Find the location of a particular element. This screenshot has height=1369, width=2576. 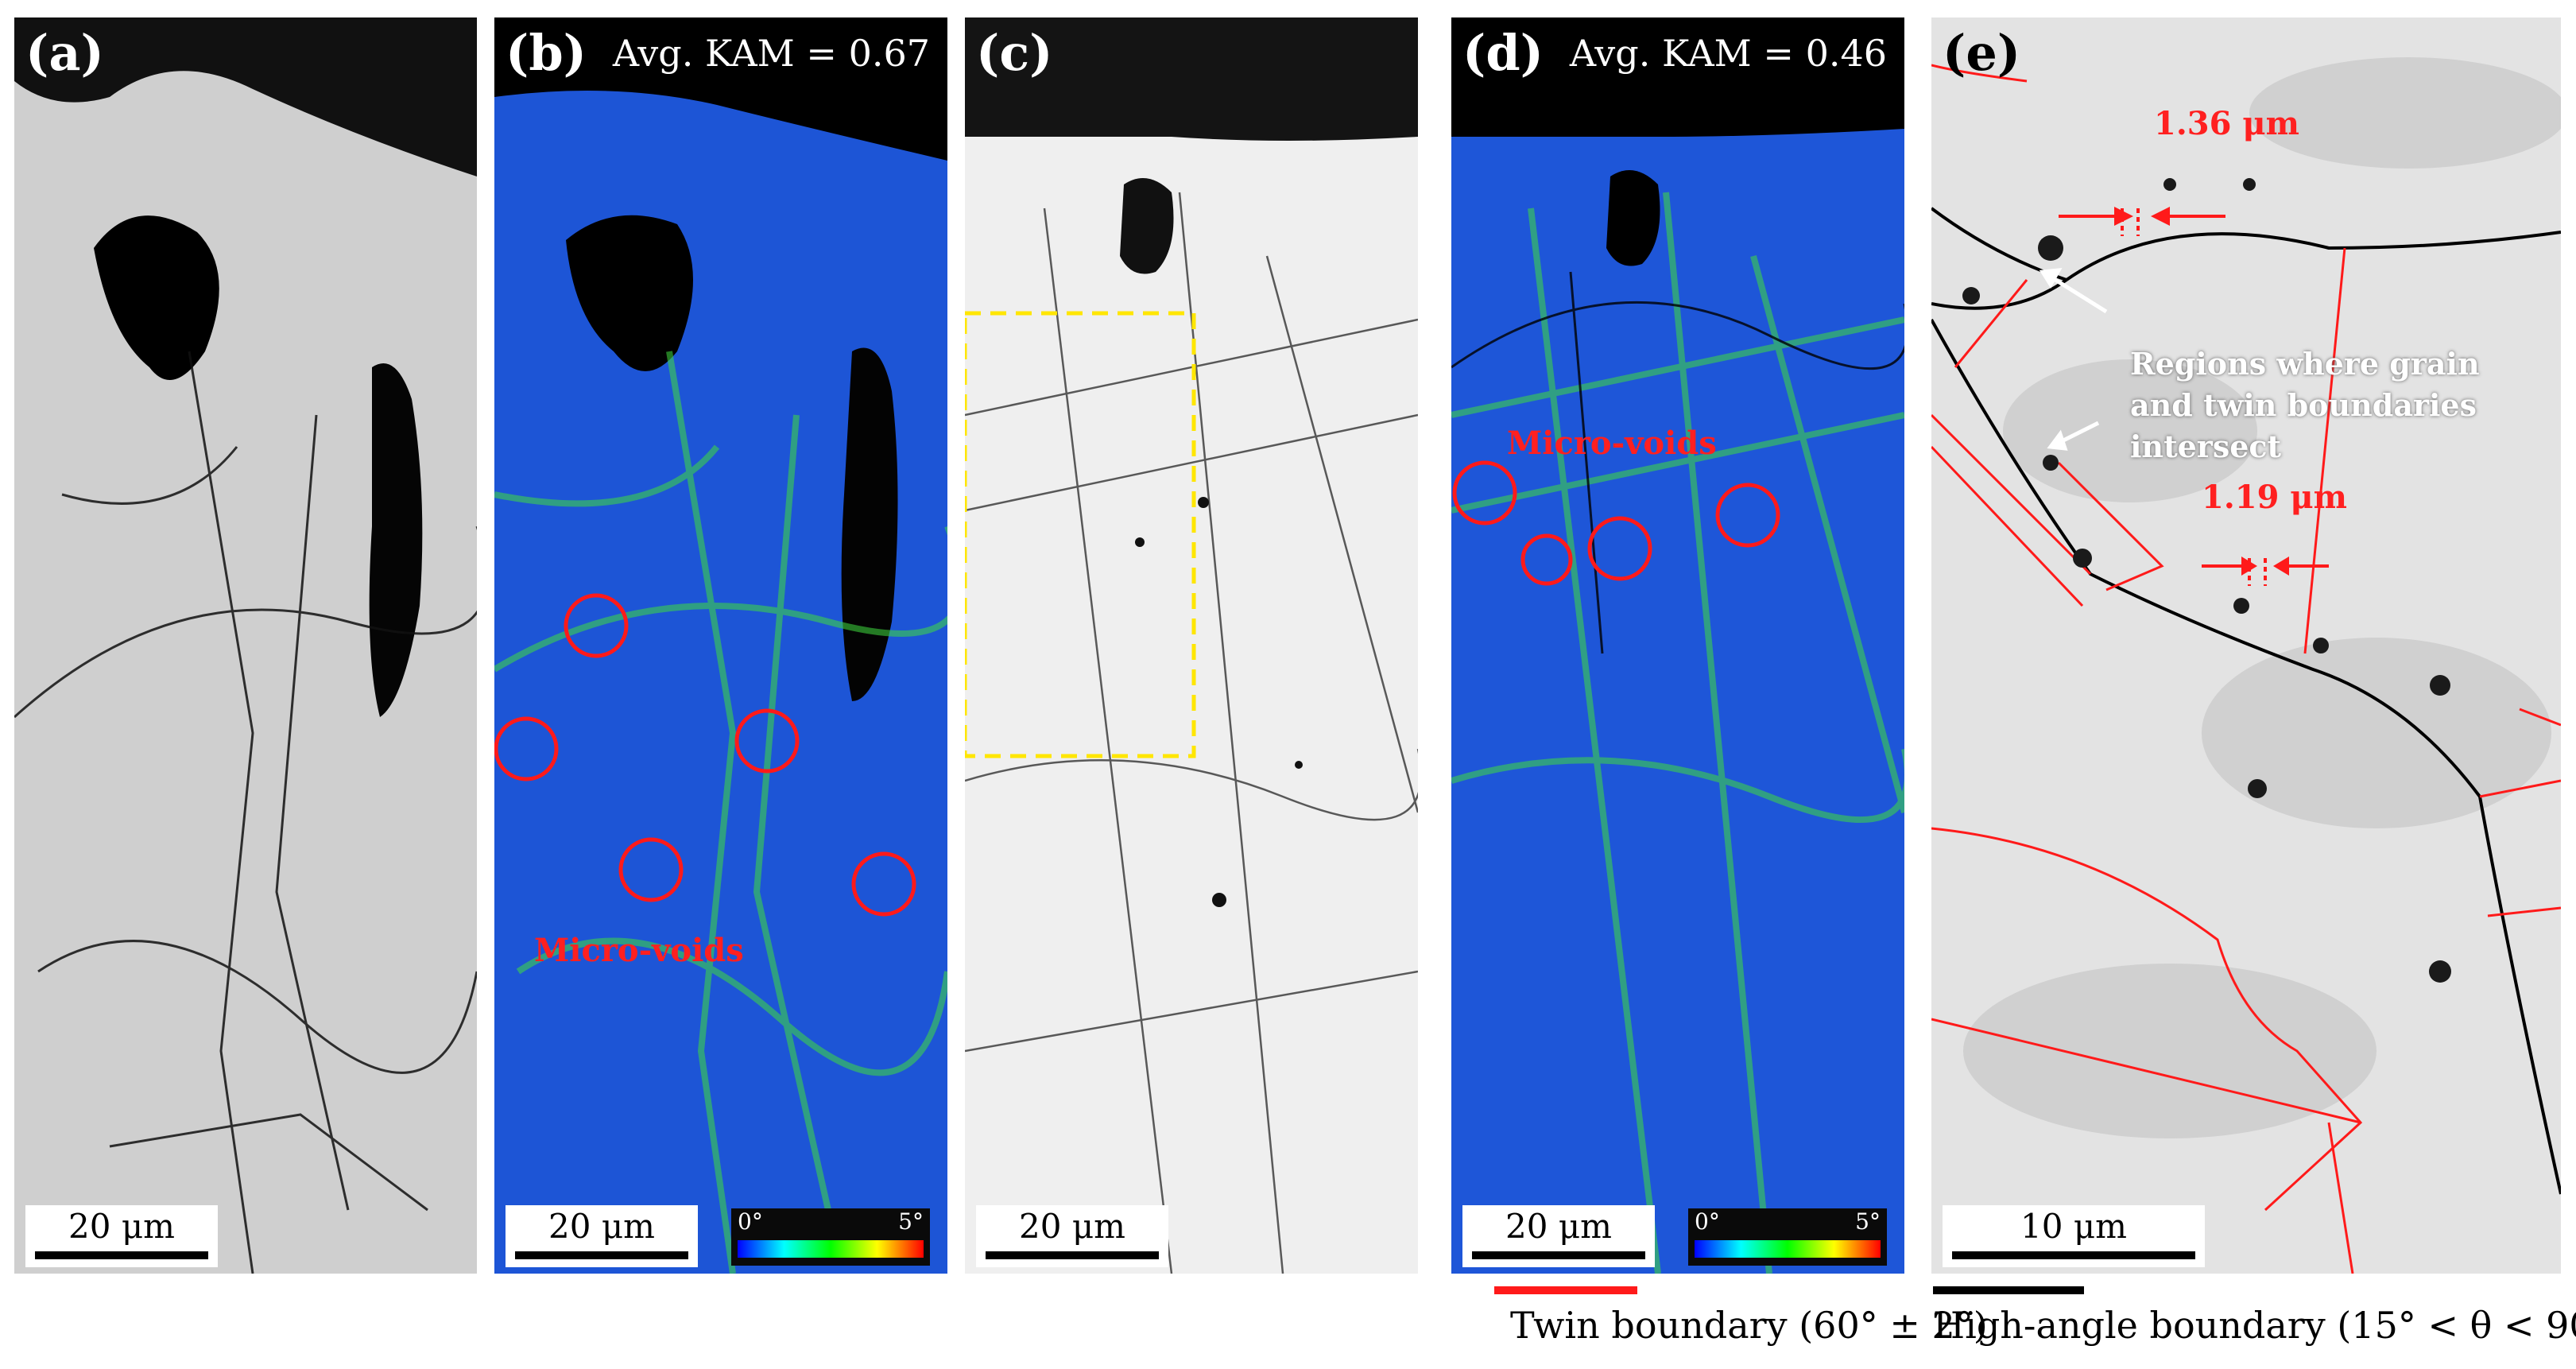

colorbar-max-b: 5° is located at coordinates (911, 1221).